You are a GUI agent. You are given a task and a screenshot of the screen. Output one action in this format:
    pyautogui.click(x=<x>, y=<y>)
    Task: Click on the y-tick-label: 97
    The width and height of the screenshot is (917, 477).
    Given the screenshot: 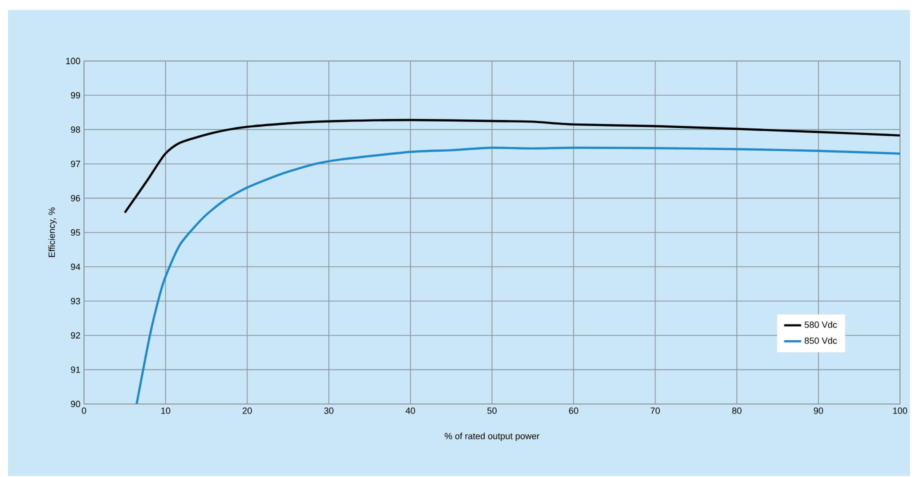 What is the action you would take?
    pyautogui.click(x=75, y=164)
    